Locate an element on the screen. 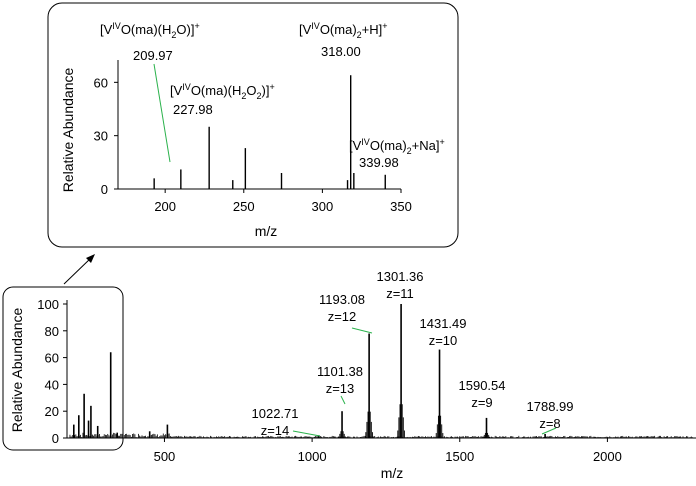 The width and height of the screenshot is (696, 486). inset-y-tick-label: 0 is located at coordinates (104, 189).